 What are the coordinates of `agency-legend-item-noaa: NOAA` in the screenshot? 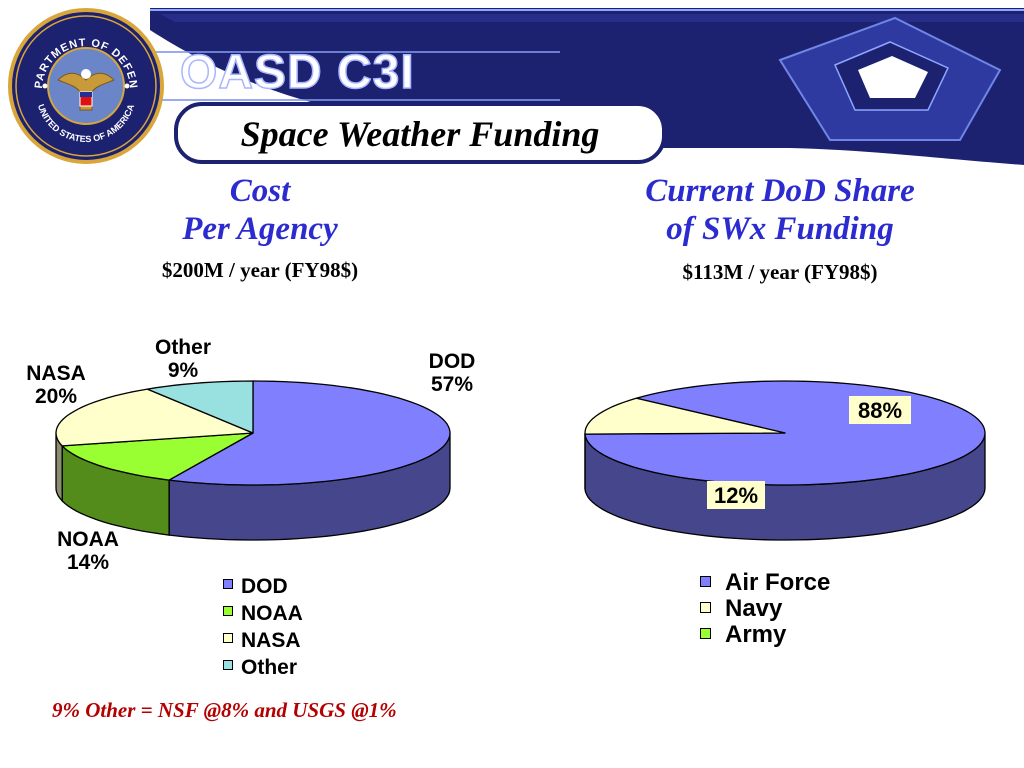 It's located at (263, 613).